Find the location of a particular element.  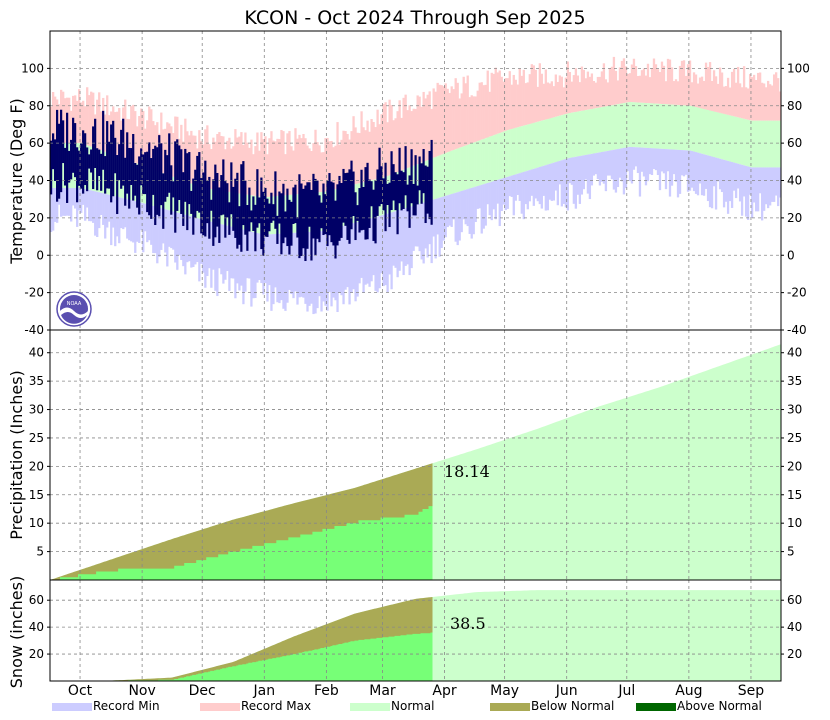

y-tick-label: 15 is located at coordinates (36, 495).